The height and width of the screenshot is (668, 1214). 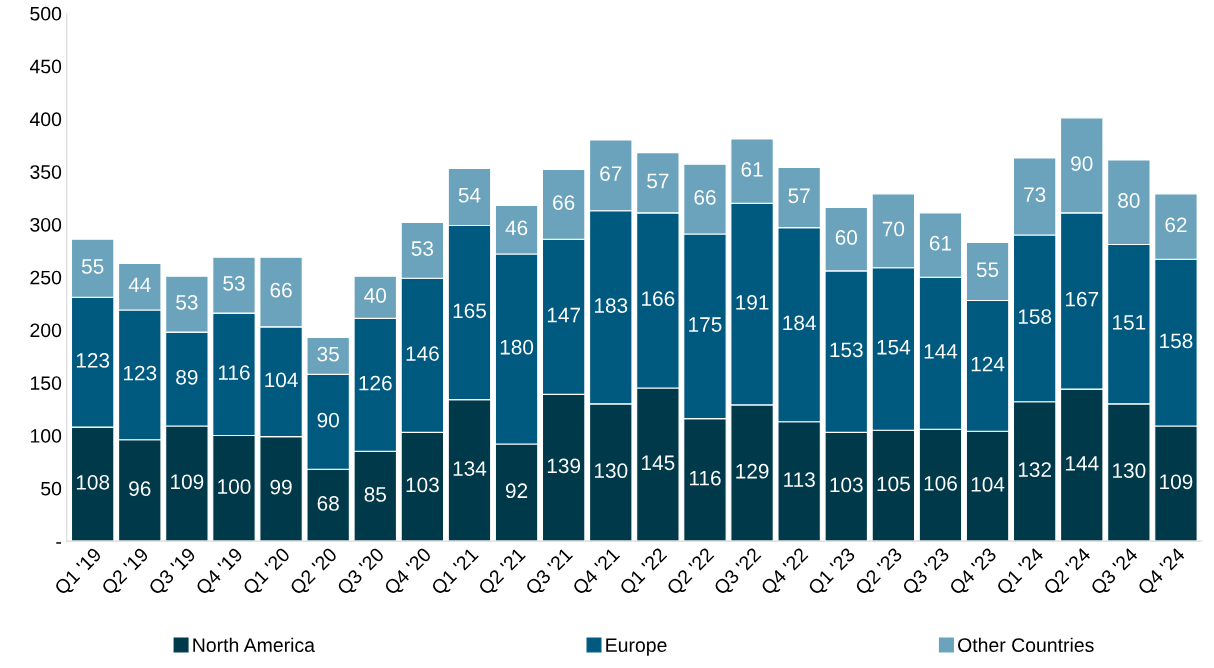 What do you see at coordinates (752, 471) in the screenshot?
I see `data-label: 129` at bounding box center [752, 471].